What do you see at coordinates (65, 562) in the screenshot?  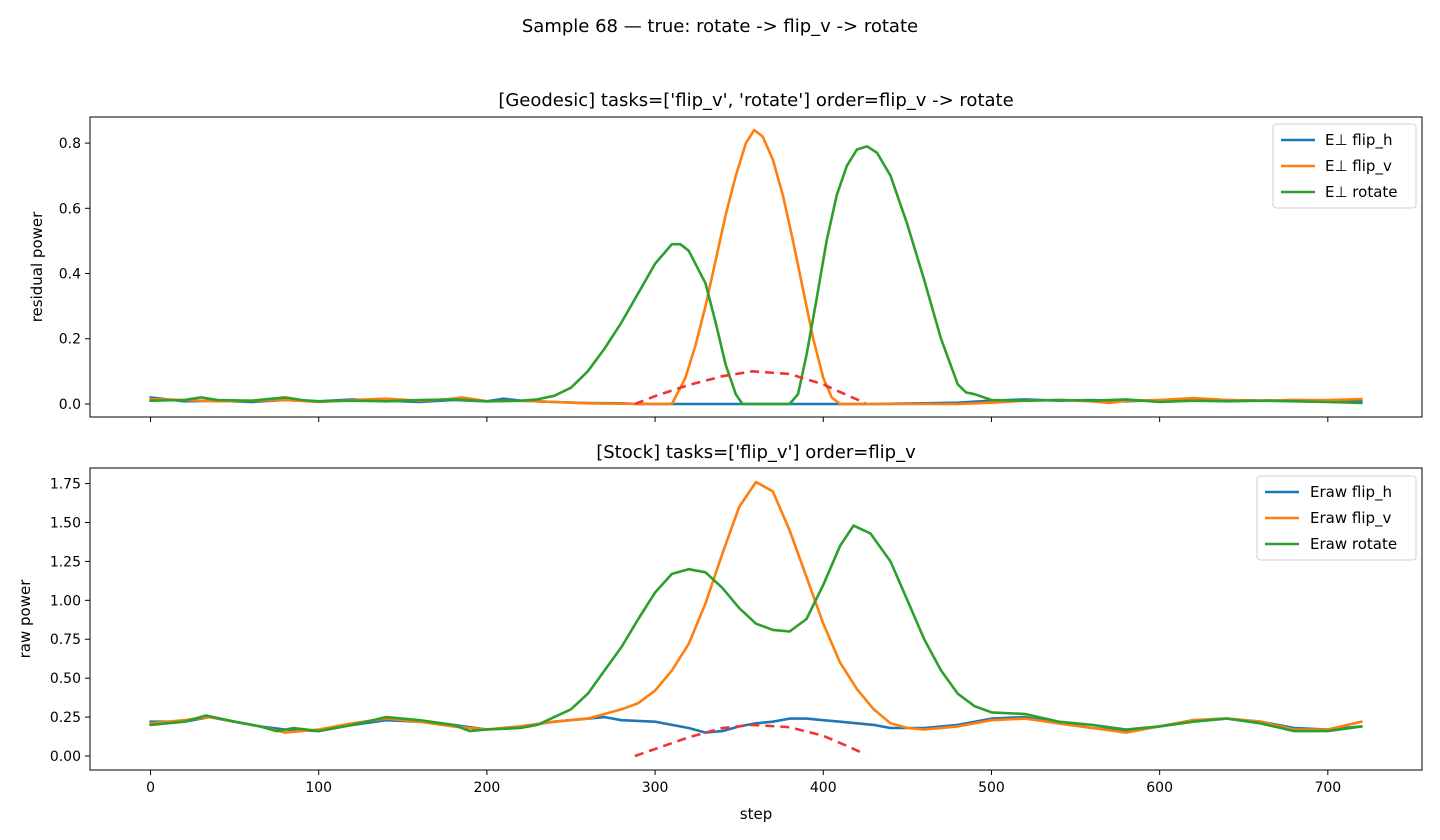 I see `stock-y-tick-label: 1.25` at bounding box center [65, 562].